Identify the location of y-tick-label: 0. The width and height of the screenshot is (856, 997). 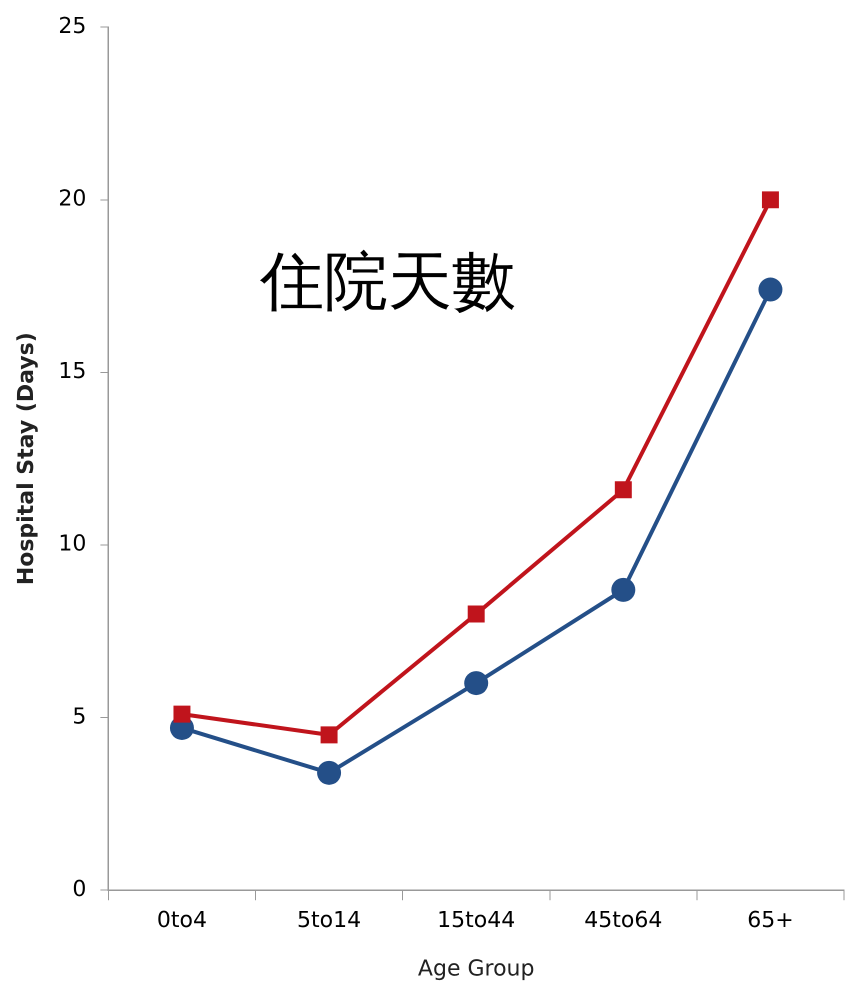
(79, 889).